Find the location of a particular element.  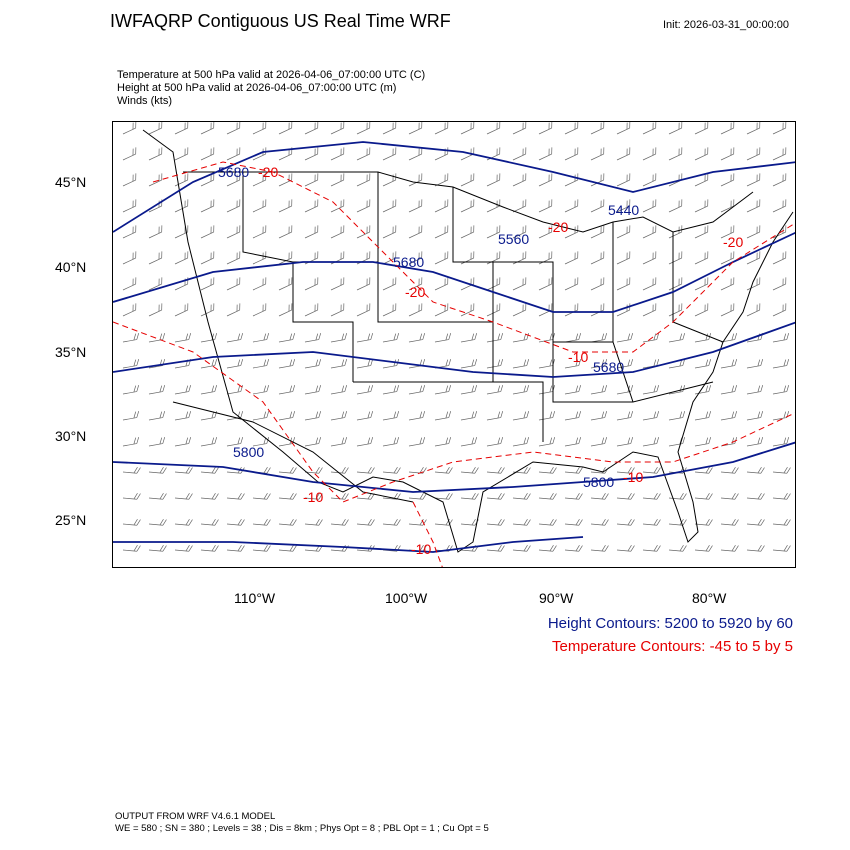

lon-label-110w: 110°W is located at coordinates (255, 598).